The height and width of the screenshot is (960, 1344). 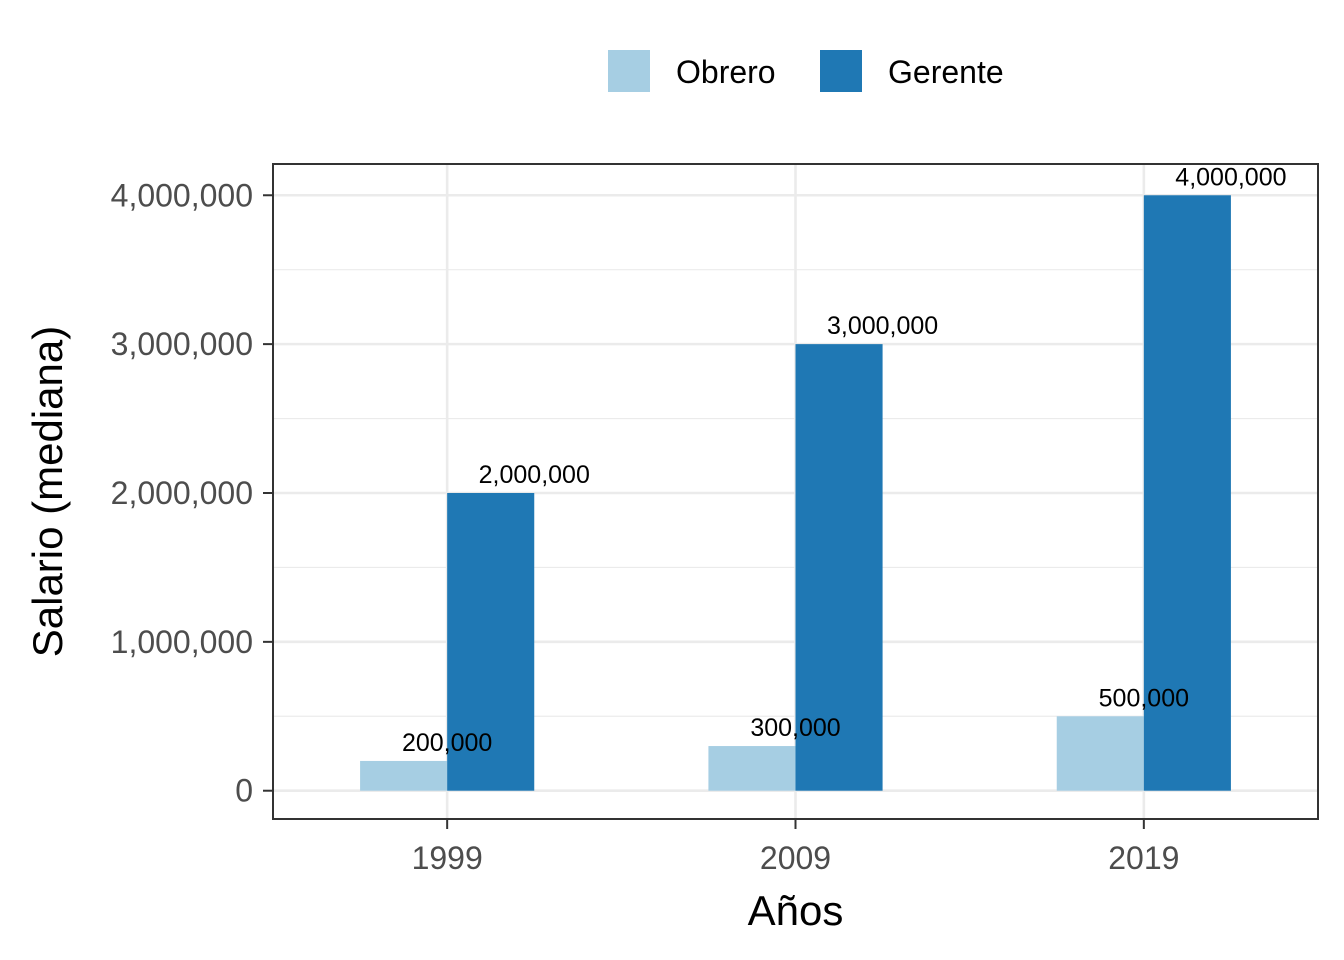 I want to click on x-tick-label: 2009, so click(x=795, y=858).